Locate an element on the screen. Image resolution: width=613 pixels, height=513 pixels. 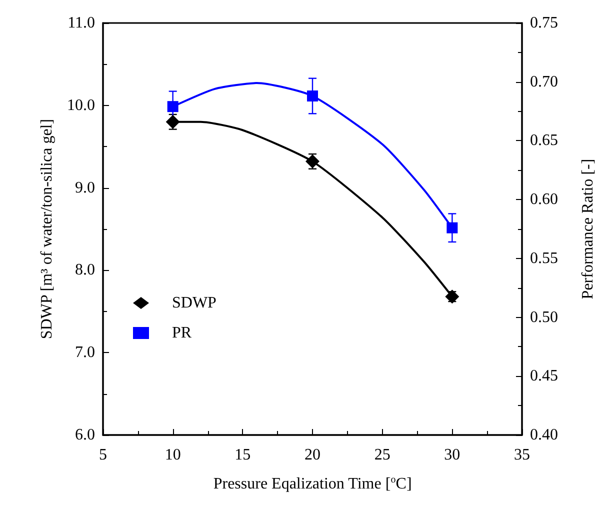
x-tick-label: 30 is located at coordinates (452, 455).